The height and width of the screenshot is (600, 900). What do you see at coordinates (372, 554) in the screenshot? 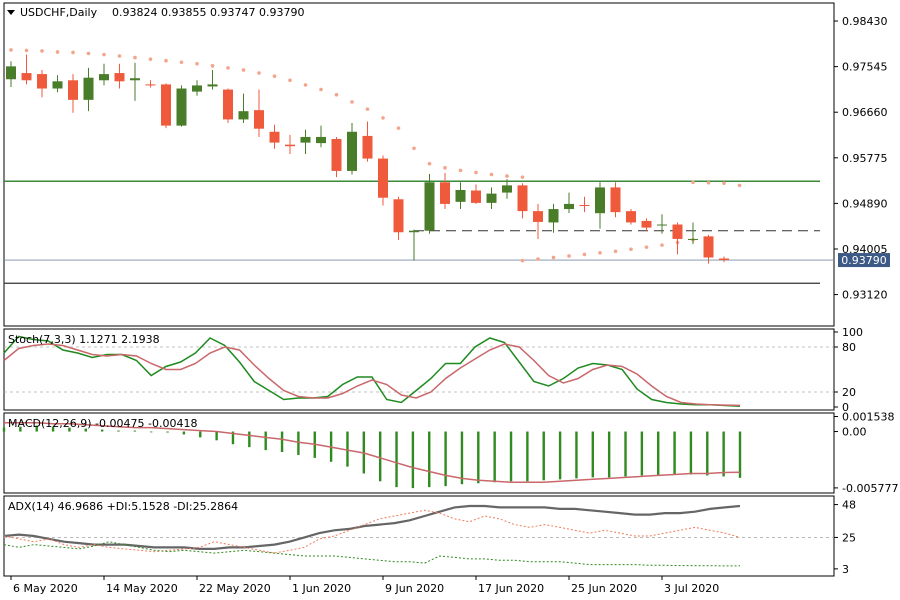
I see `adx-minus-di-line` at bounding box center [372, 554].